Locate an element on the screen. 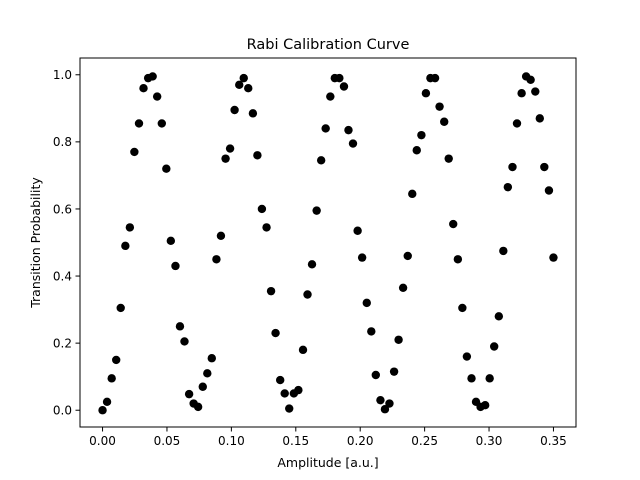  x-tick-label: 0.00 is located at coordinates (102, 441).